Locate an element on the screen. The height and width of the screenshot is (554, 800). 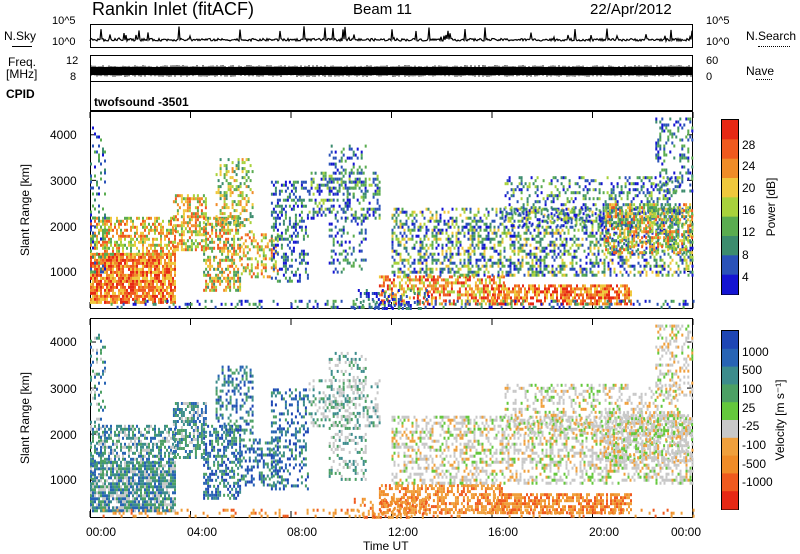
velocity-colorbar-segment is located at coordinates (730, 447).